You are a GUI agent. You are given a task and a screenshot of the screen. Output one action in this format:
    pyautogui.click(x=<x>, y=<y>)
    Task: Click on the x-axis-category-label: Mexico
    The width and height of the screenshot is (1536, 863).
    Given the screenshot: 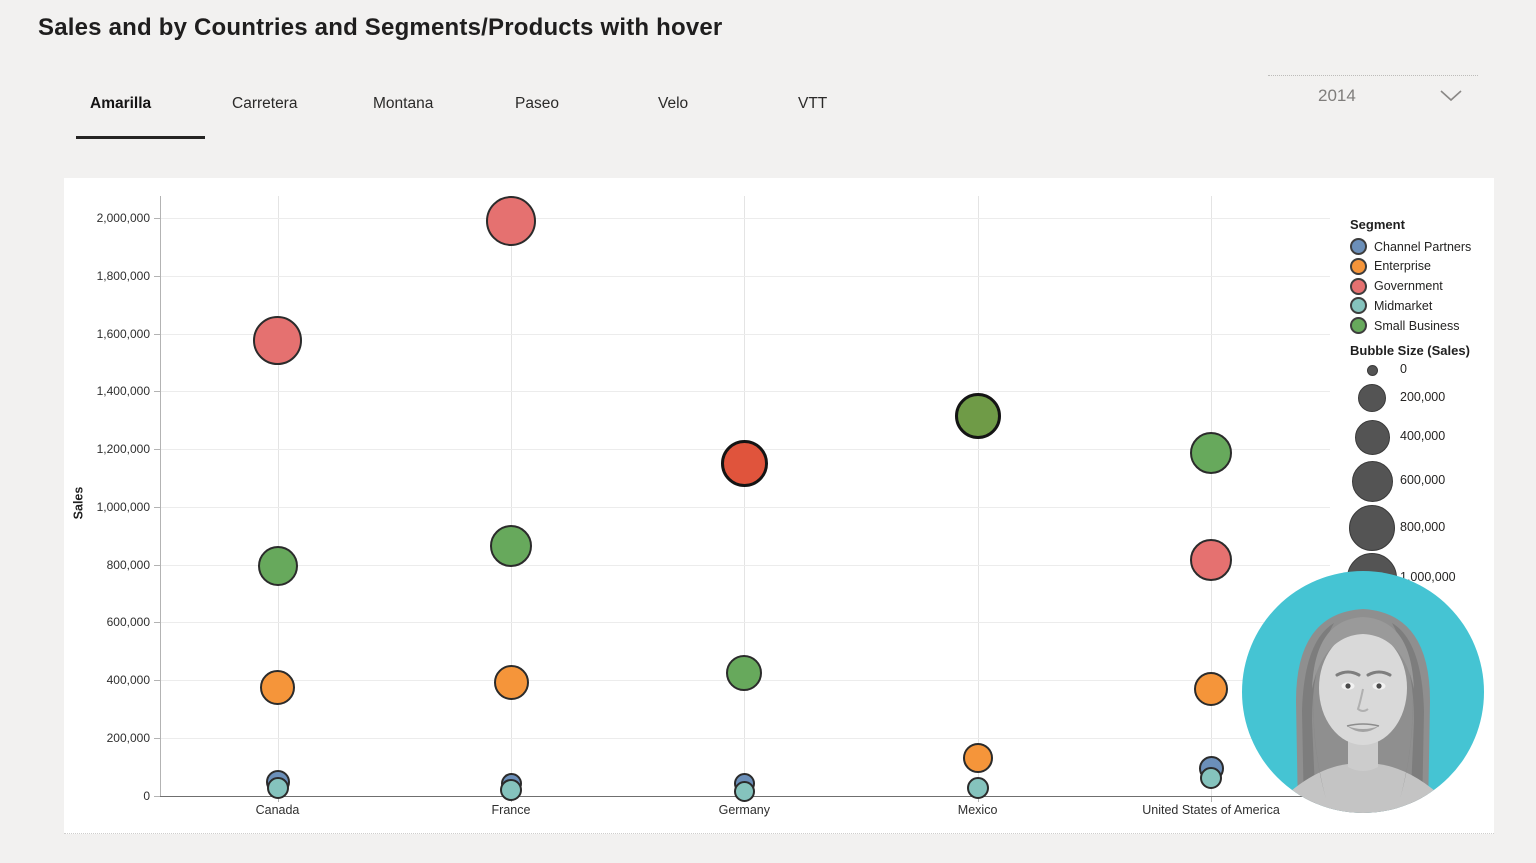 What is the action you would take?
    pyautogui.click(x=977, y=810)
    